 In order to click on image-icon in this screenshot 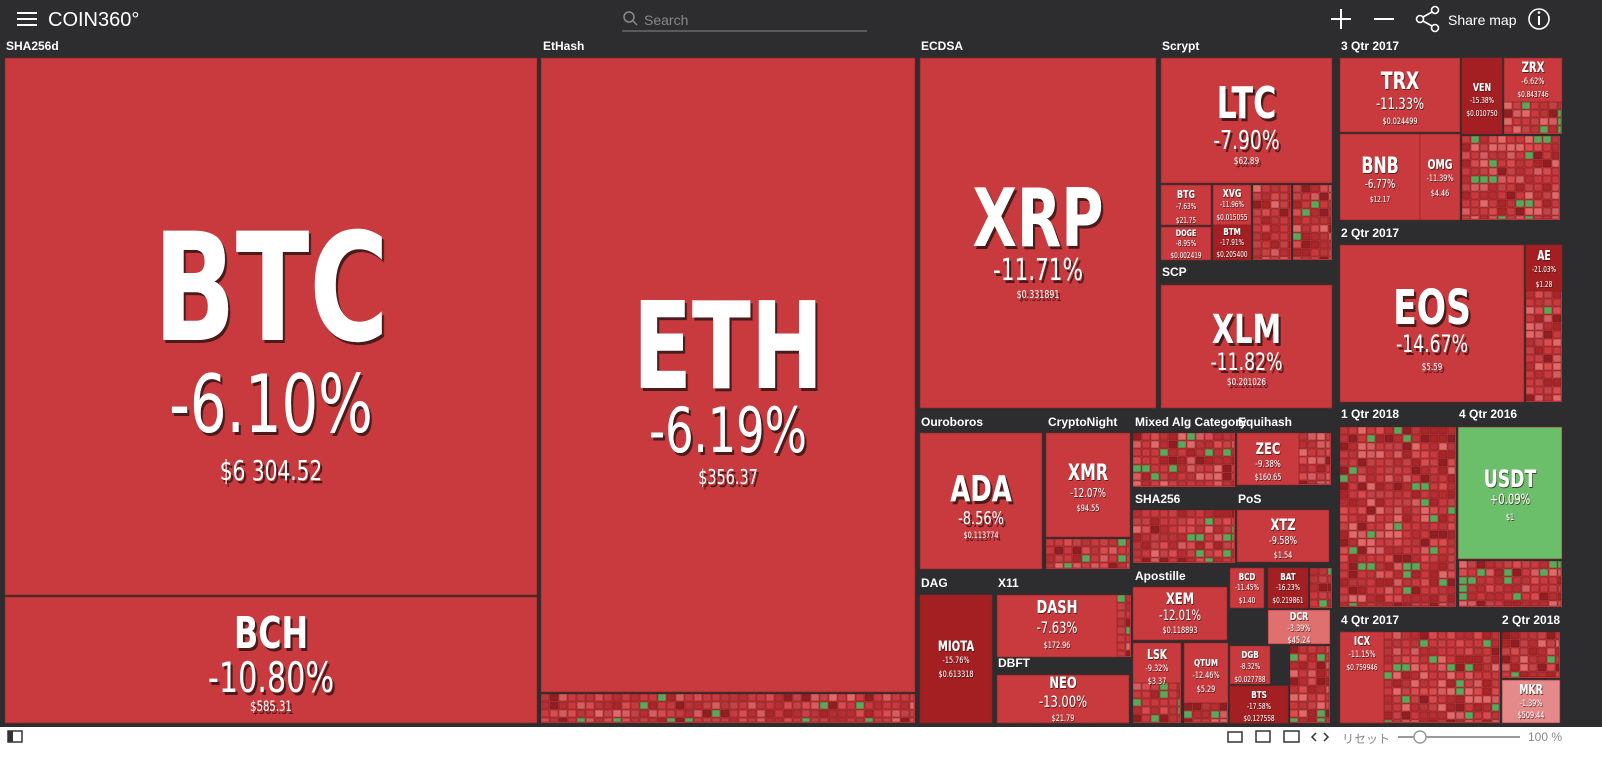, I will do `click(1291, 736)`.